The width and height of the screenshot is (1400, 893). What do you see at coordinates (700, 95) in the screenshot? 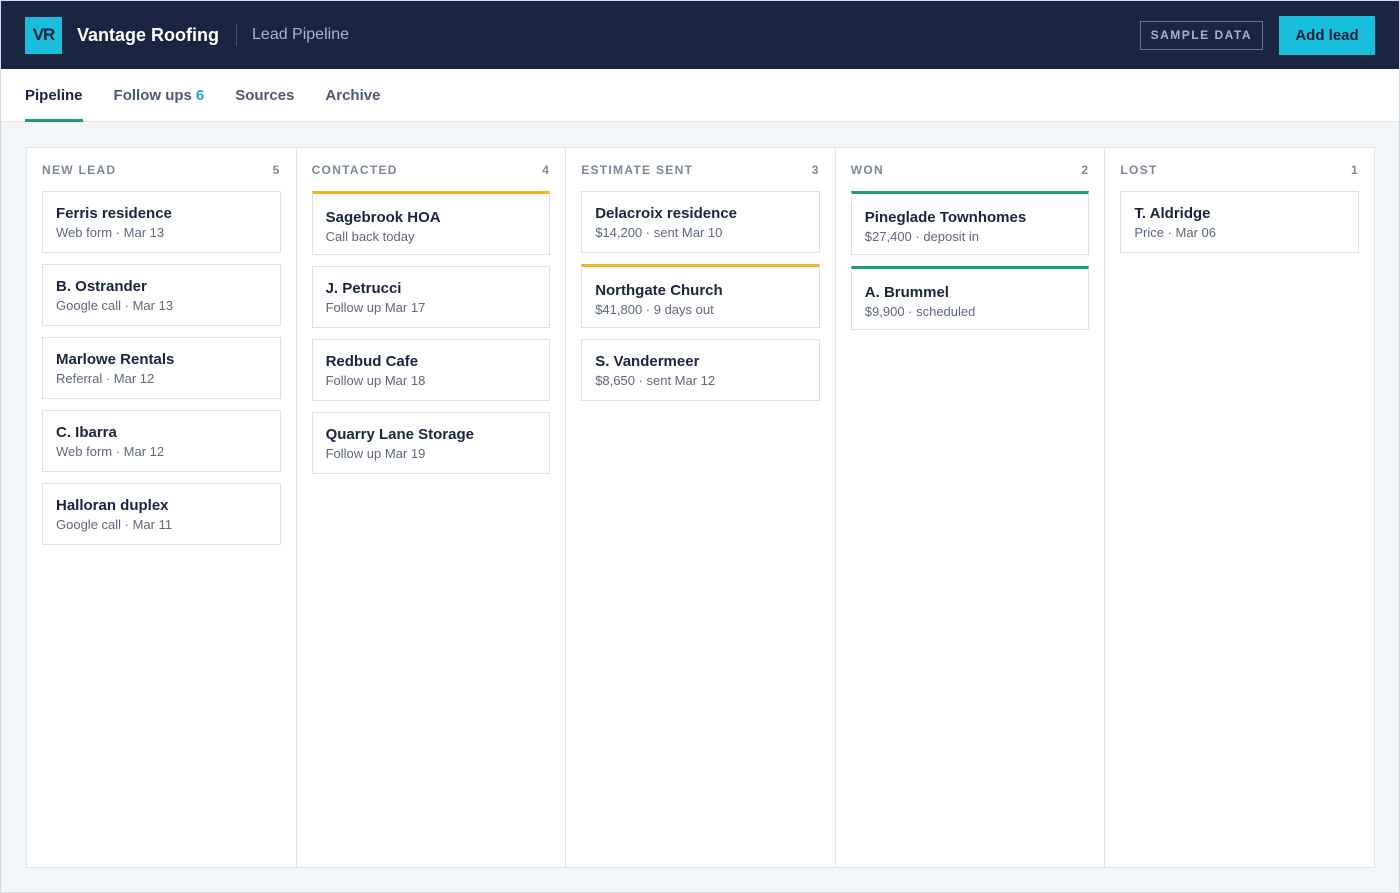
I see `tab-bar: Pipeline Follow ups 6 Sources Archive` at bounding box center [700, 95].